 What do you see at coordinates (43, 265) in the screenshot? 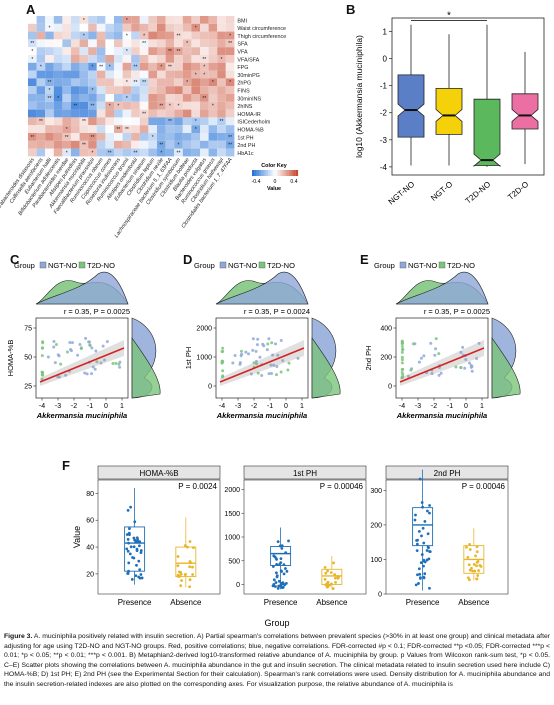
I see `legend-swatch-ngt` at bounding box center [43, 265].